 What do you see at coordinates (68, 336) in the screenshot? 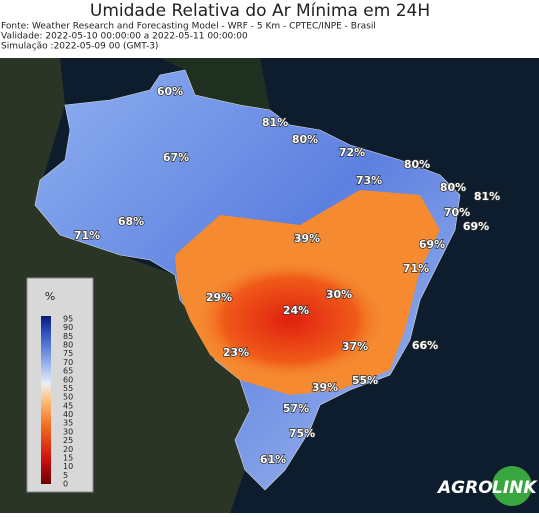
I see `colorbar-tick-label: 85` at bounding box center [68, 336].